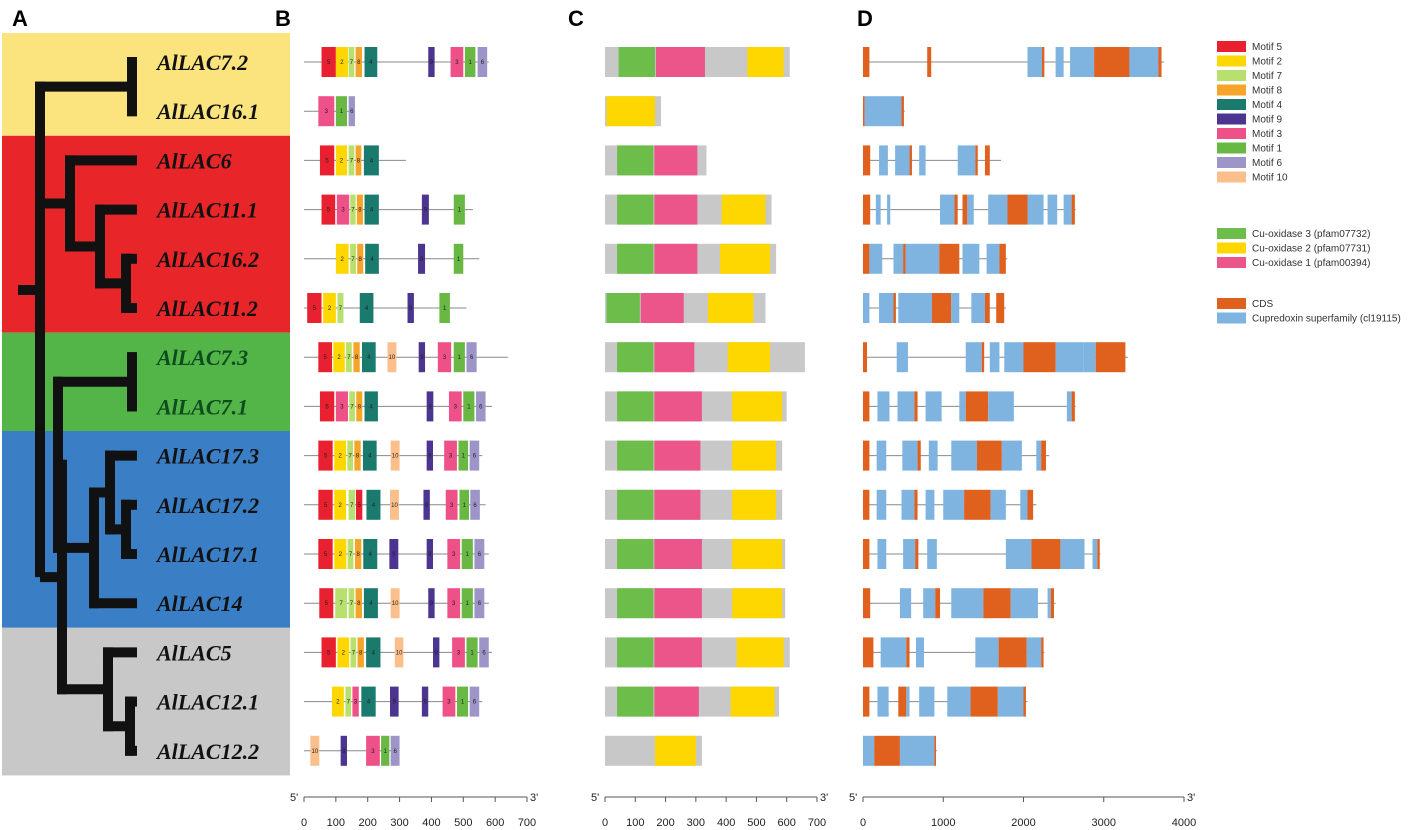 Image resolution: width=1417 pixels, height=830 pixels. I want to click on motif-axis-tick-label: 0, so click(304, 823).